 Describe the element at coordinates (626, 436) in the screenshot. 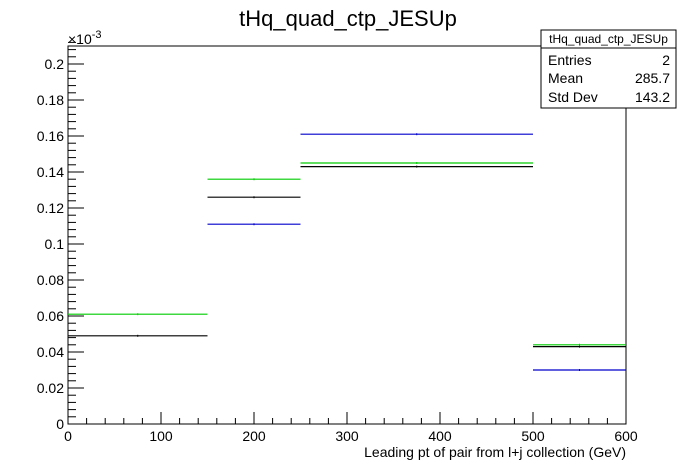

I see `x-tick-label: 600` at that location.